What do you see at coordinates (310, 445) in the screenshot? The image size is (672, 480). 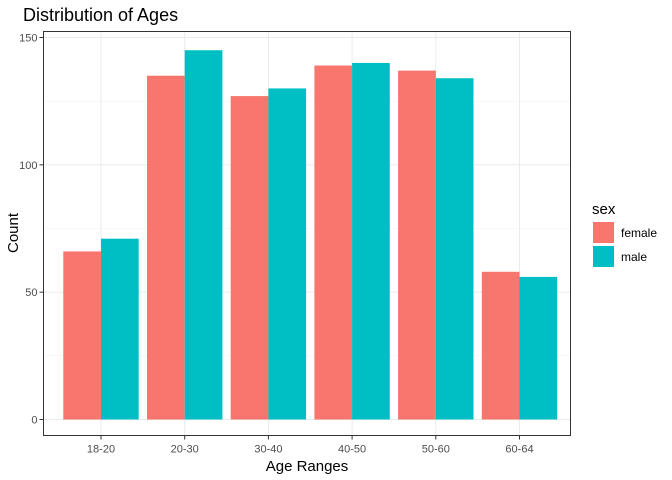 I see `x-axis: 18-20 20-30 30-40 40-50 50-60 60-64` at bounding box center [310, 445].